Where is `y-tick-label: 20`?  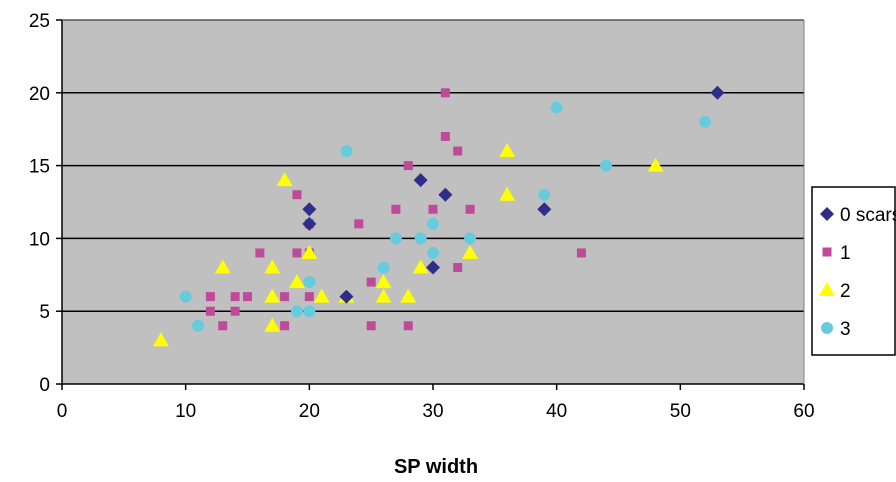 y-tick-label: 20 is located at coordinates (39, 94).